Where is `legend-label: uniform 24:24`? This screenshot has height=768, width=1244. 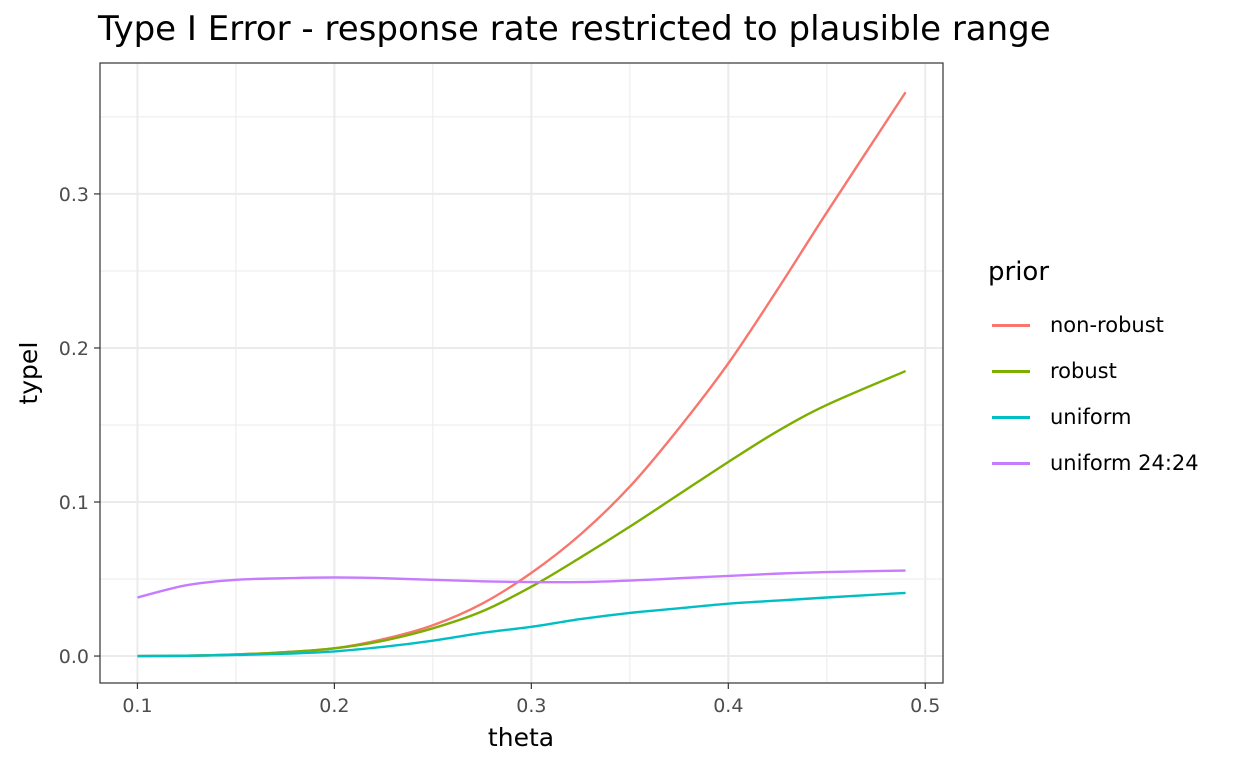 legend-label: uniform 24:24 is located at coordinates (1124, 463).